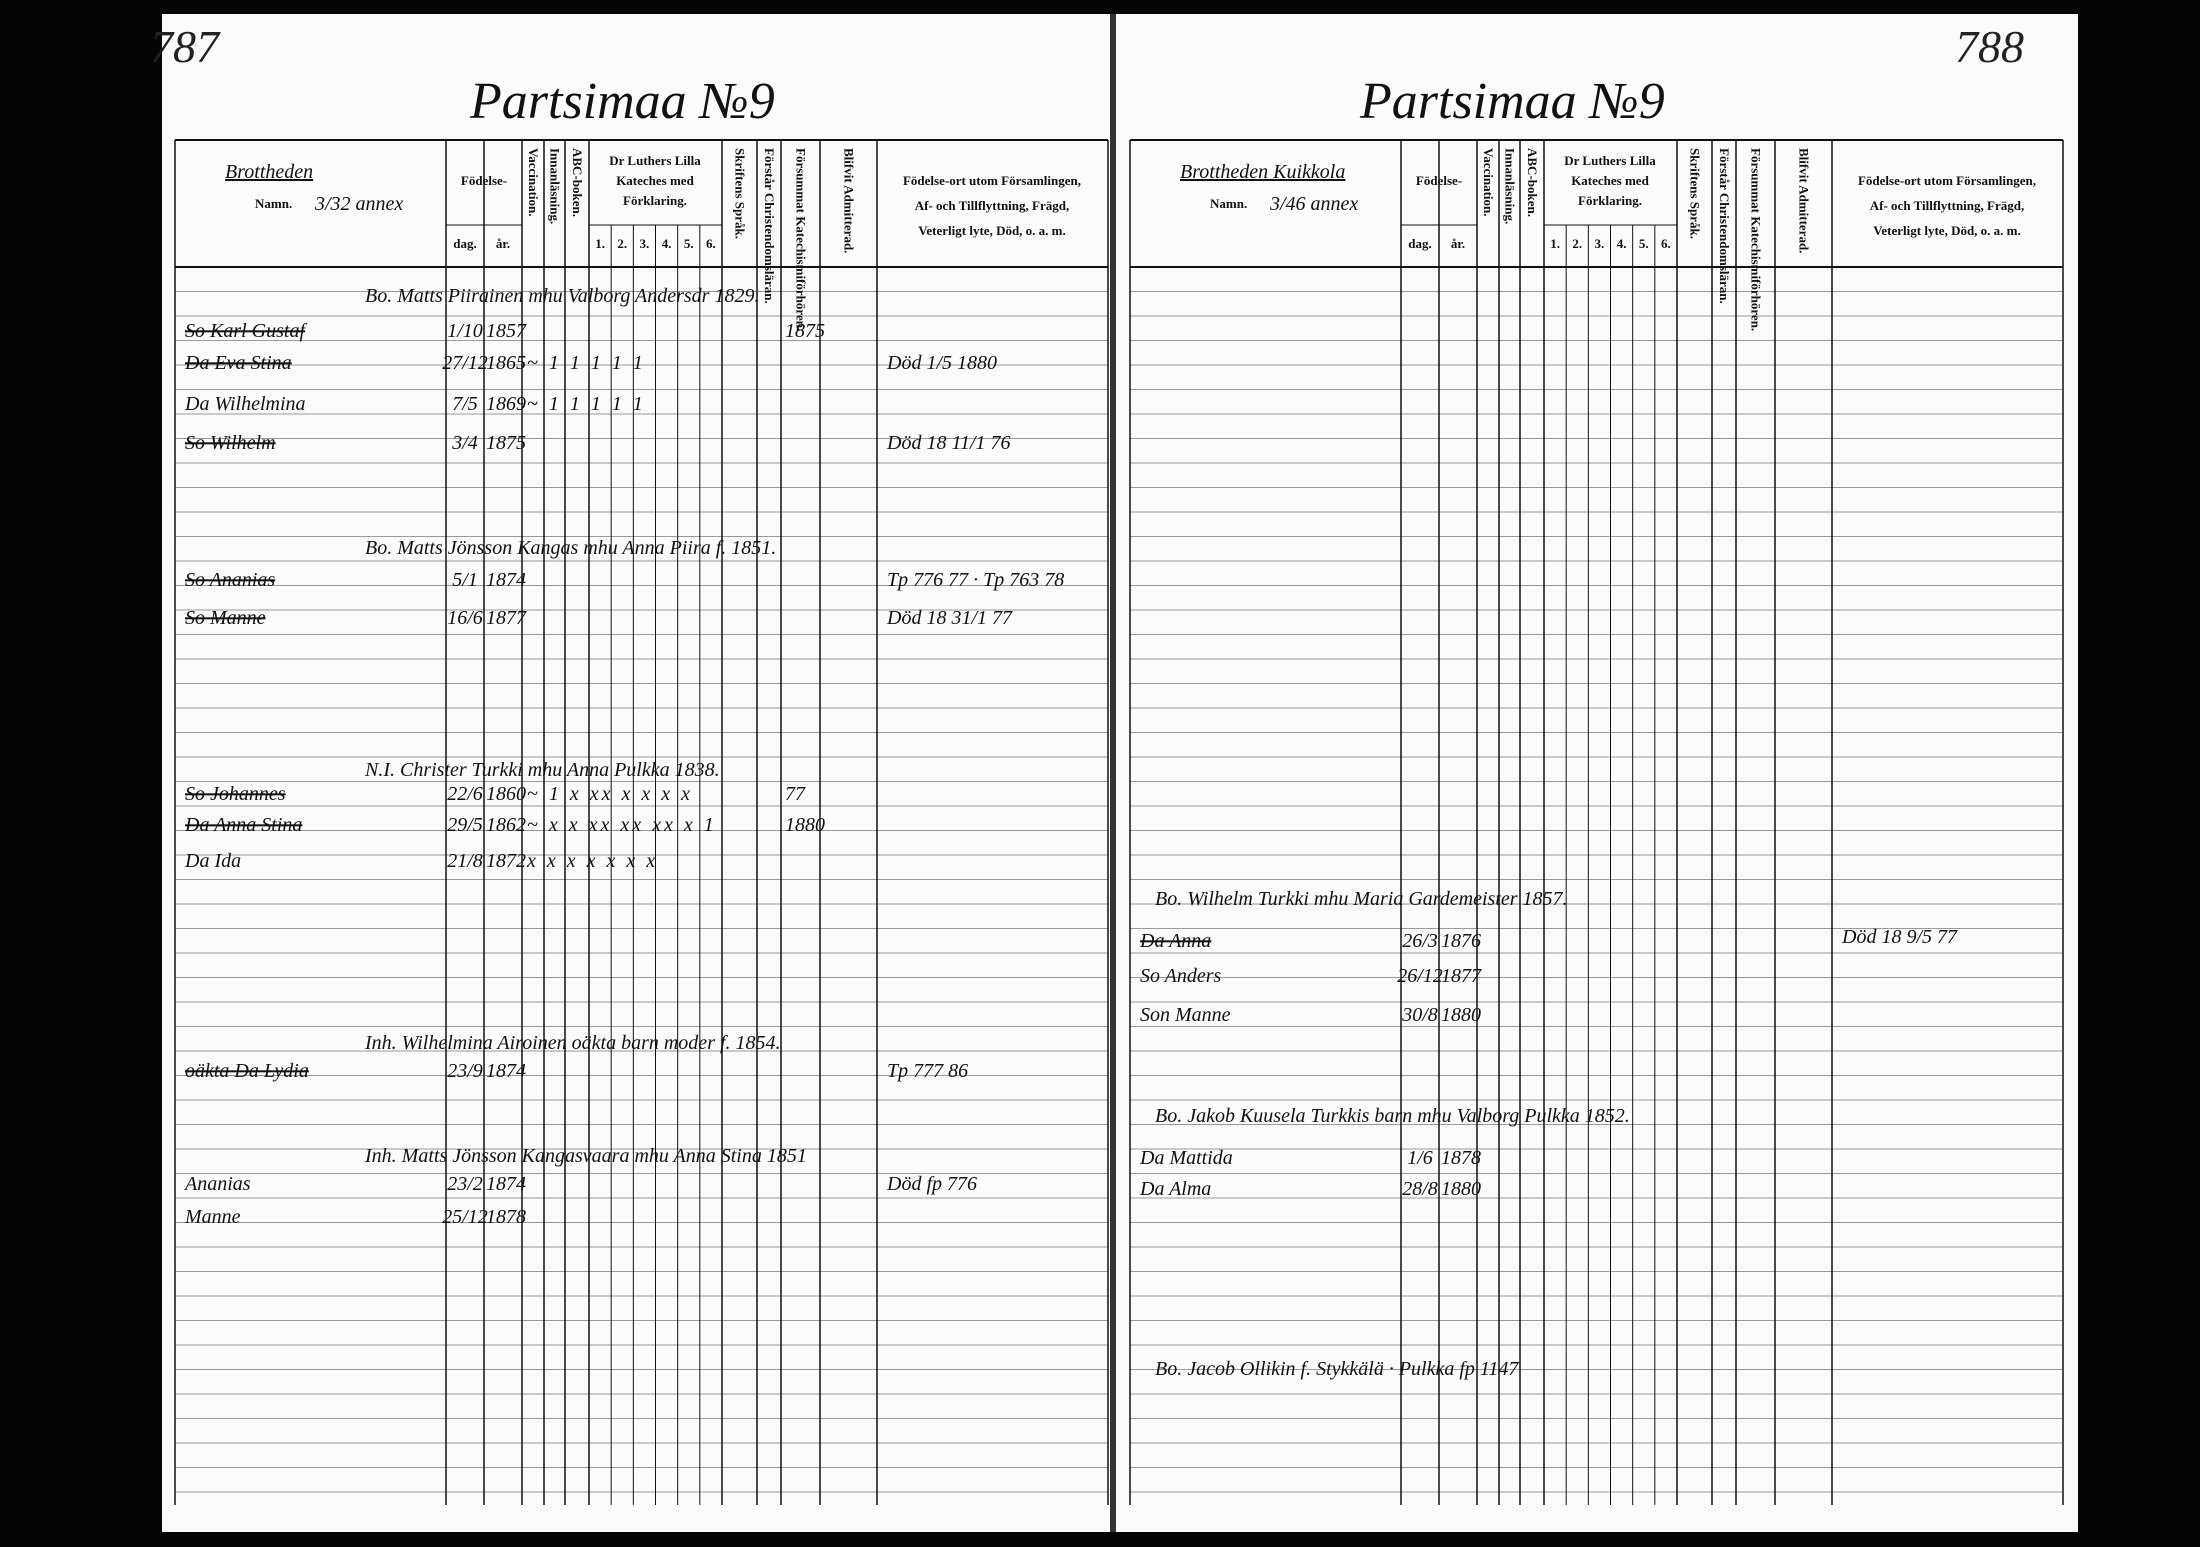  I want to click on remark: Död fp 776, so click(931, 1184).